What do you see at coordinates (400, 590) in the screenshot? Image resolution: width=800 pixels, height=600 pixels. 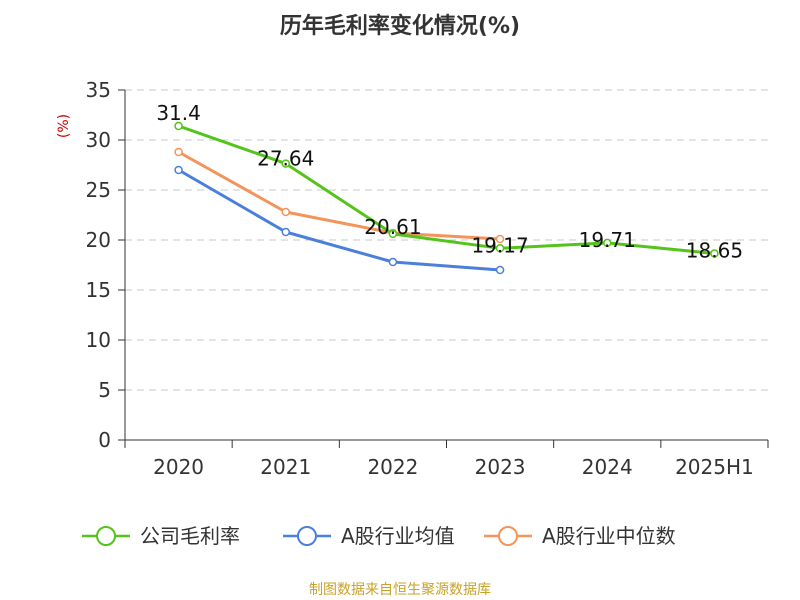 I see `source-note: 制图数据来自恒生聚源数据库` at bounding box center [400, 590].